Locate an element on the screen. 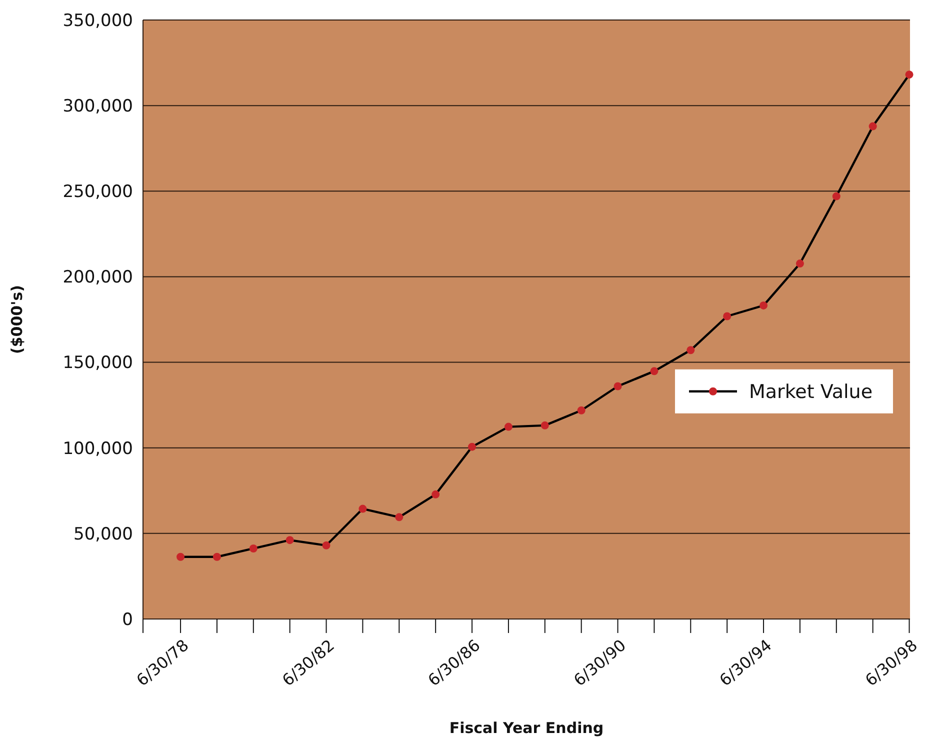 This screenshot has width=932, height=739. y-tick-label: 150,000 is located at coordinates (97, 363).